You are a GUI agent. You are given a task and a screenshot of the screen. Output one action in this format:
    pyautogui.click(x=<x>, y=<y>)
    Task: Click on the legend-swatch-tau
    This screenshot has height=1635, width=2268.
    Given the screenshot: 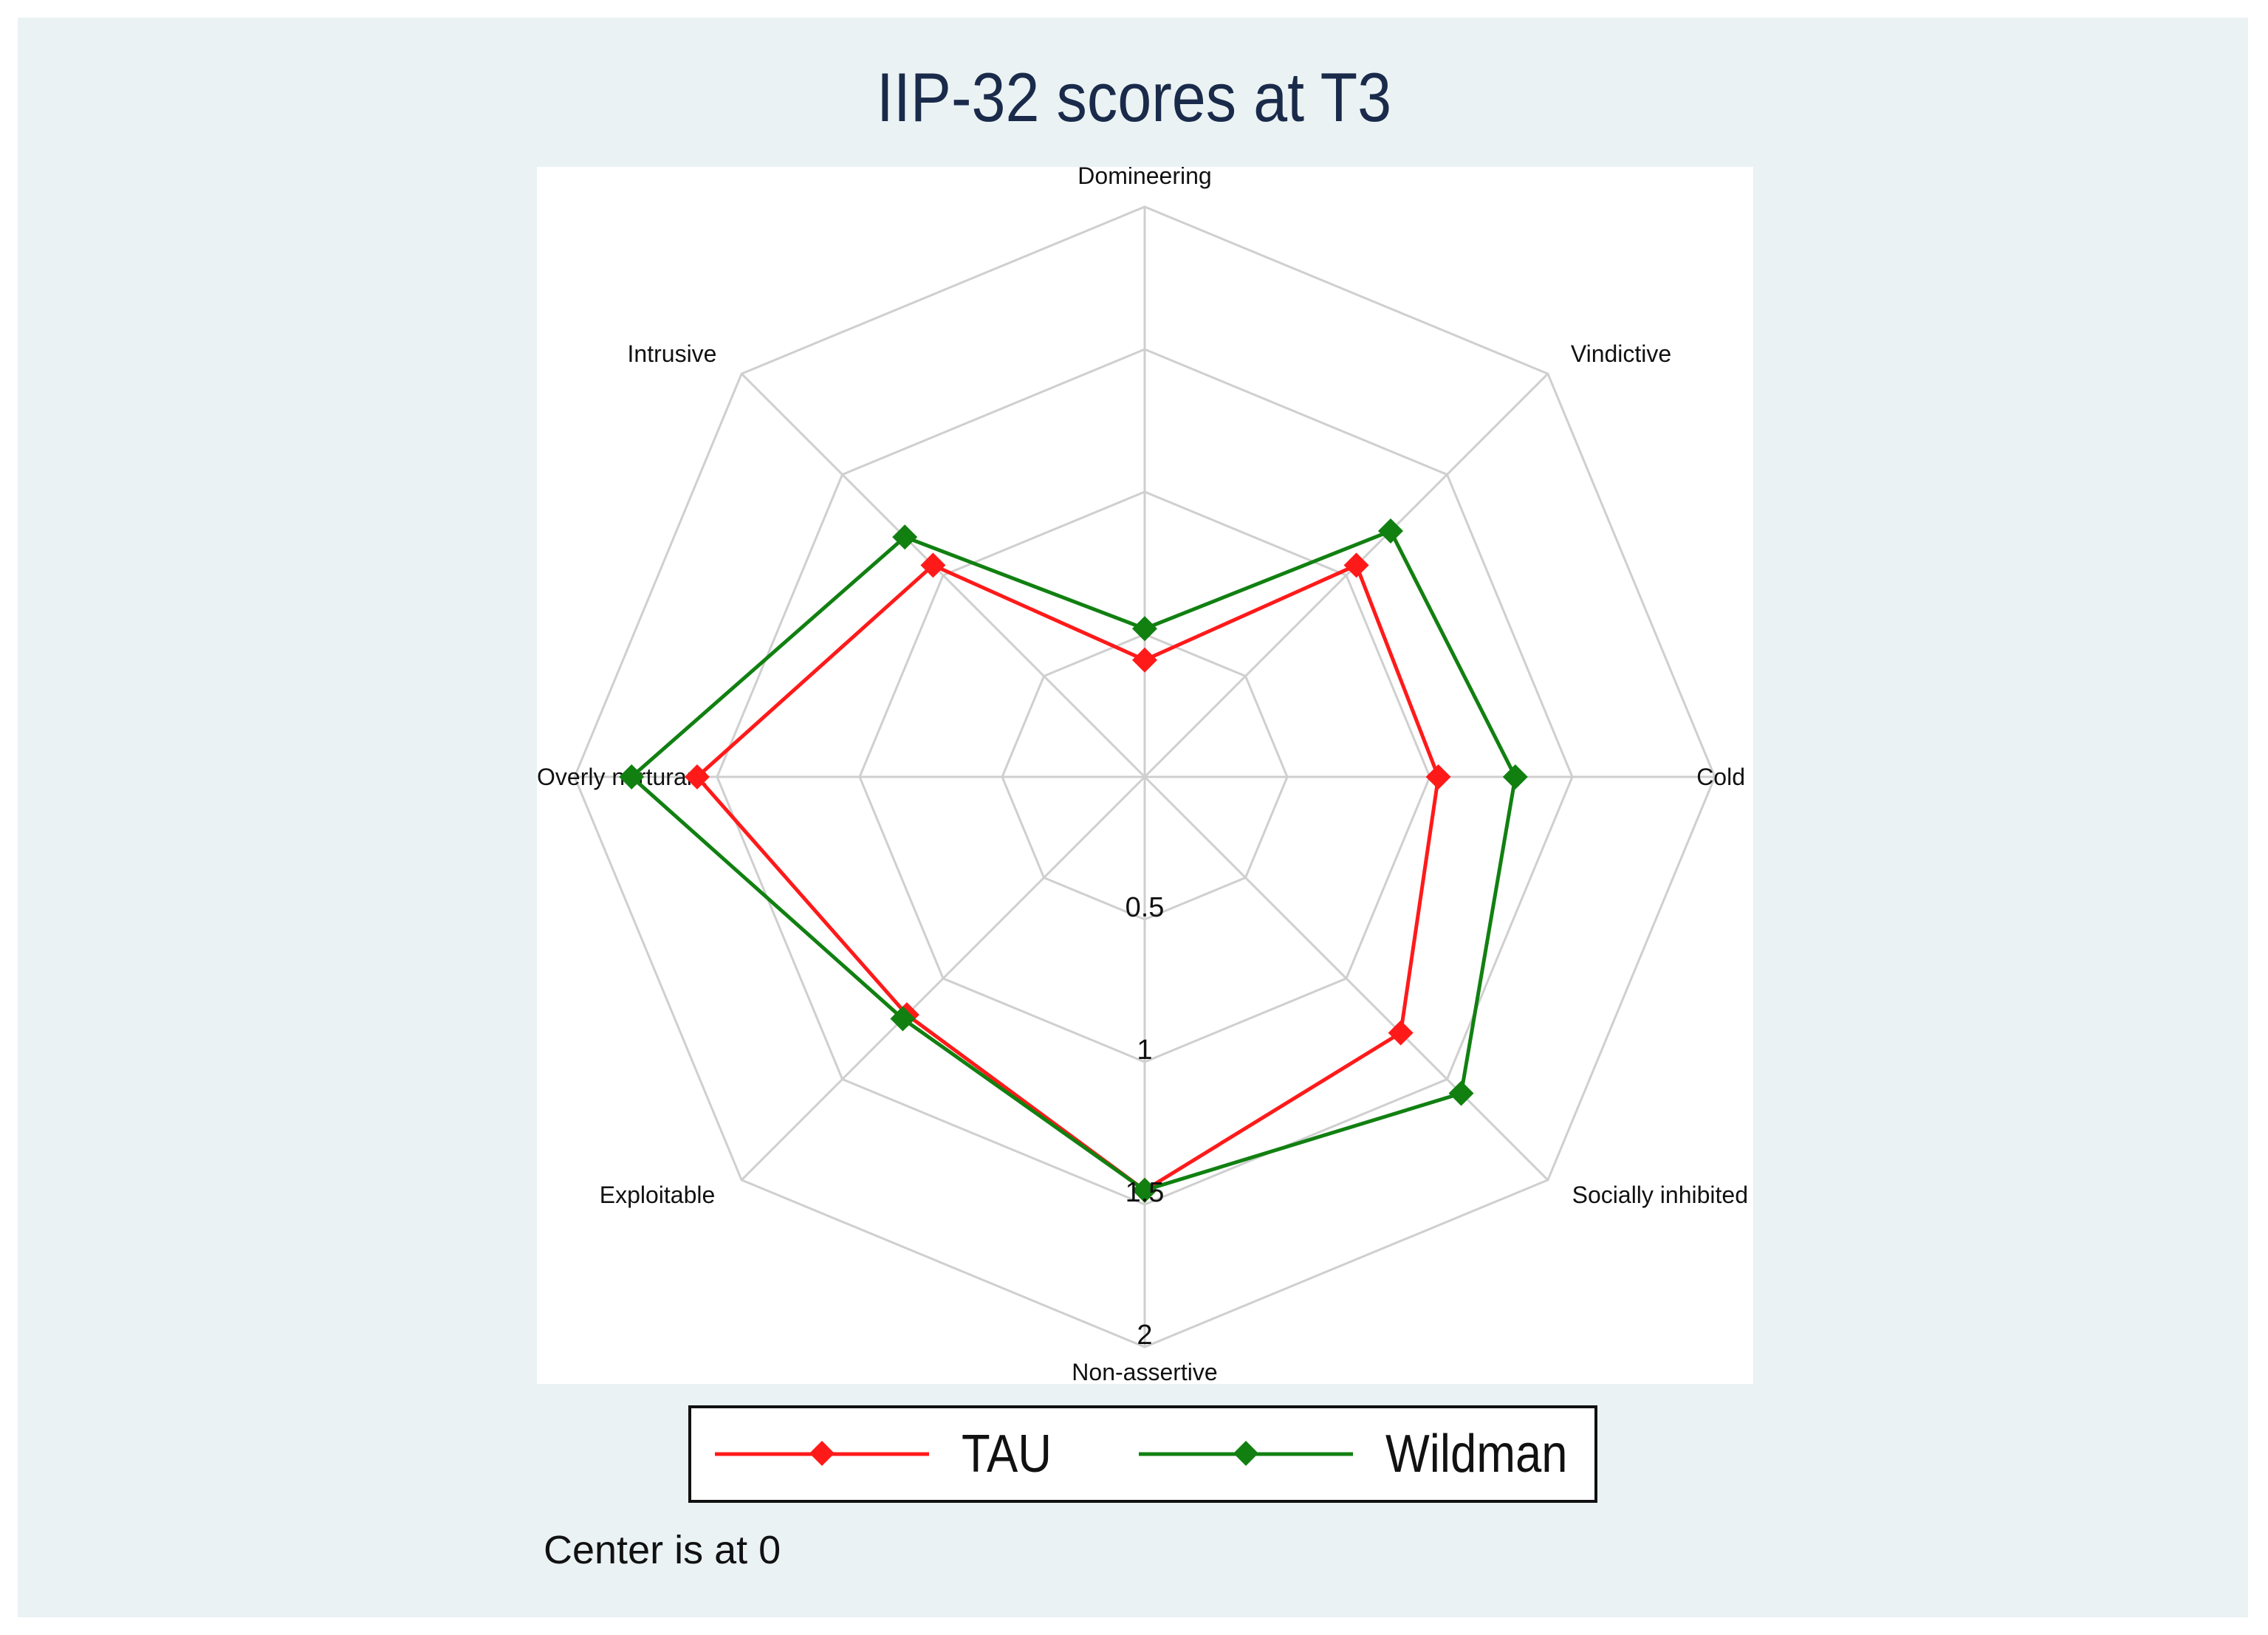 What is the action you would take?
    pyautogui.click(x=822, y=1453)
    